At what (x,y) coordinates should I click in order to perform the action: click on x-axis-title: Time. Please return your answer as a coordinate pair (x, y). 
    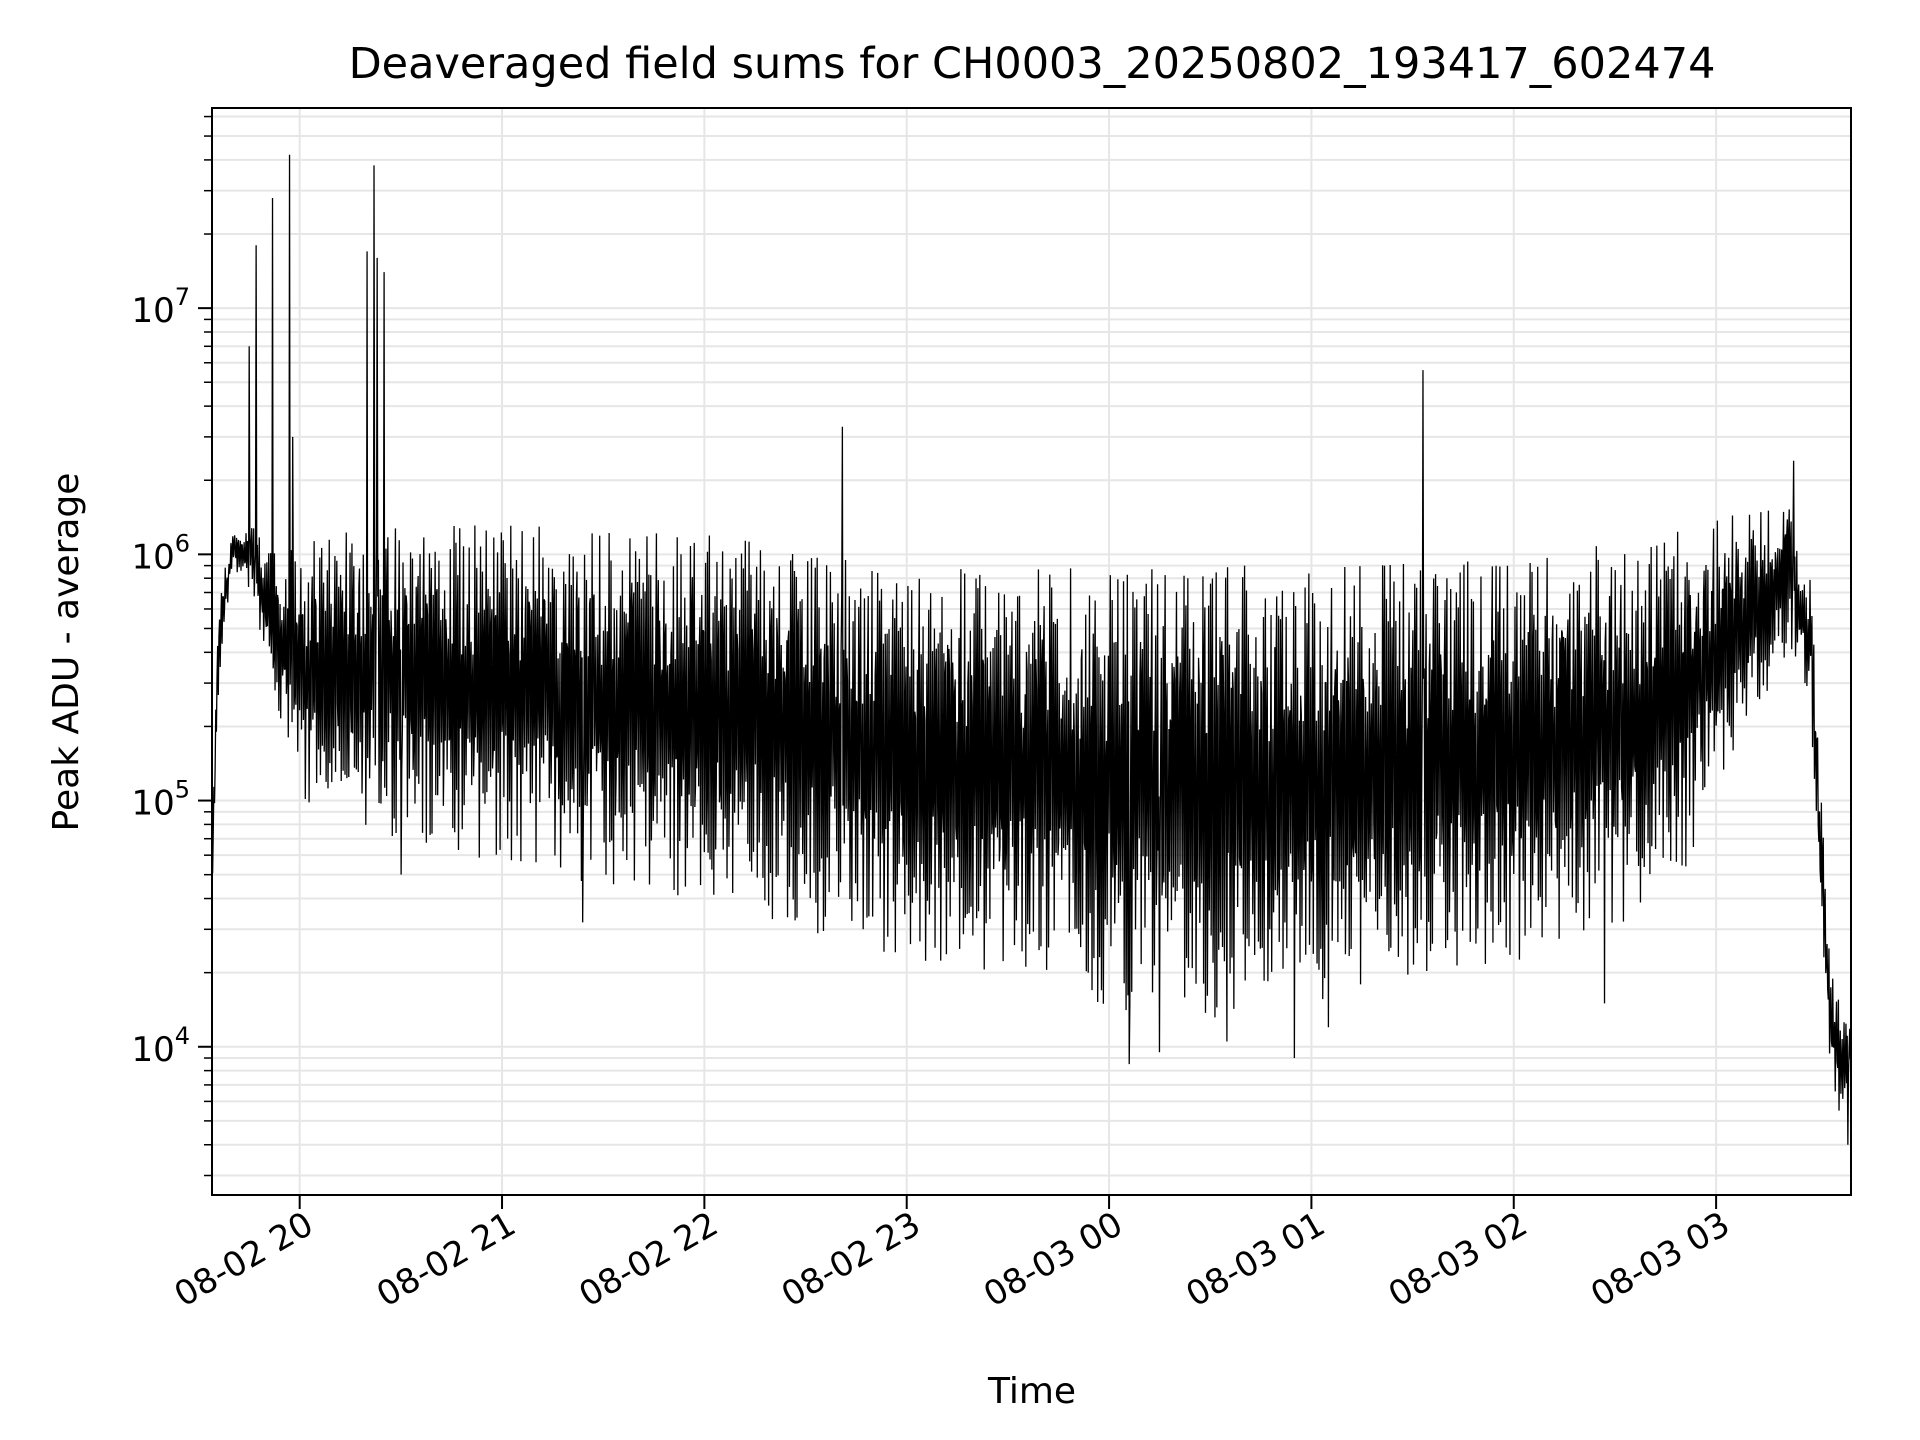
    Looking at the image, I should click on (1031, 1391).